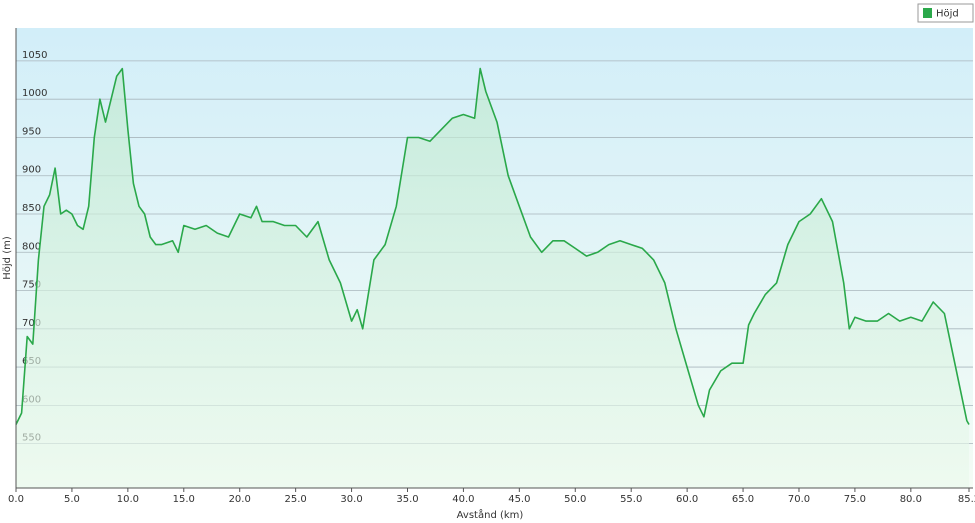 The image size is (975, 523). What do you see at coordinates (911, 499) in the screenshot?
I see `x-tick-label: 80.0` at bounding box center [911, 499].